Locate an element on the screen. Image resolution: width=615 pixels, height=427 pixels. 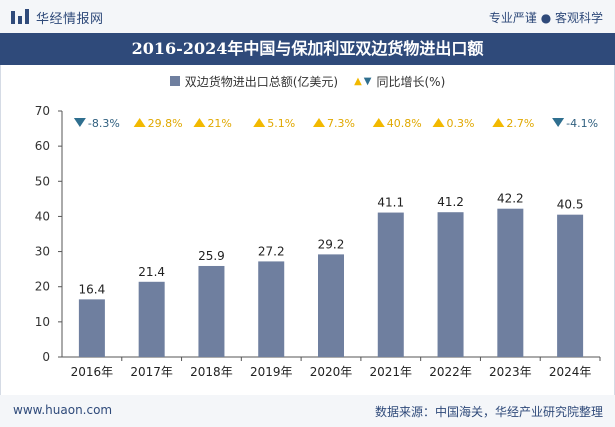
bar-value-label: 27.2 is located at coordinates (271, 251).